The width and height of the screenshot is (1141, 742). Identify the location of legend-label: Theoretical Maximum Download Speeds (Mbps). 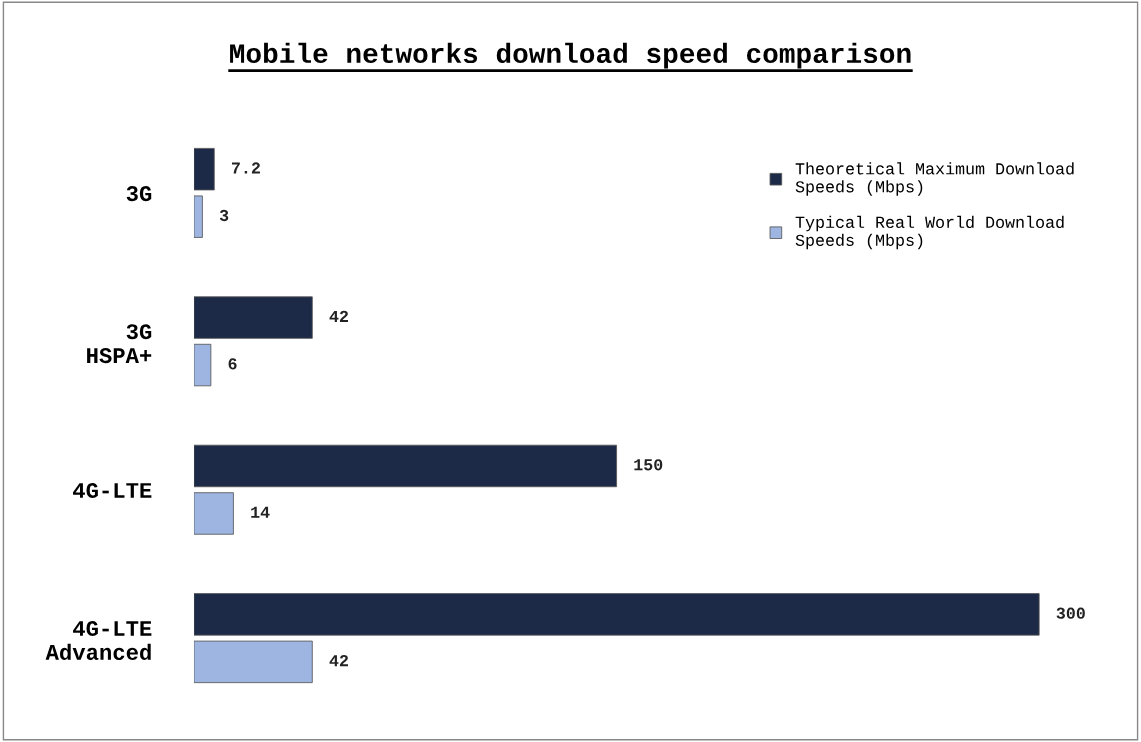
(934, 179).